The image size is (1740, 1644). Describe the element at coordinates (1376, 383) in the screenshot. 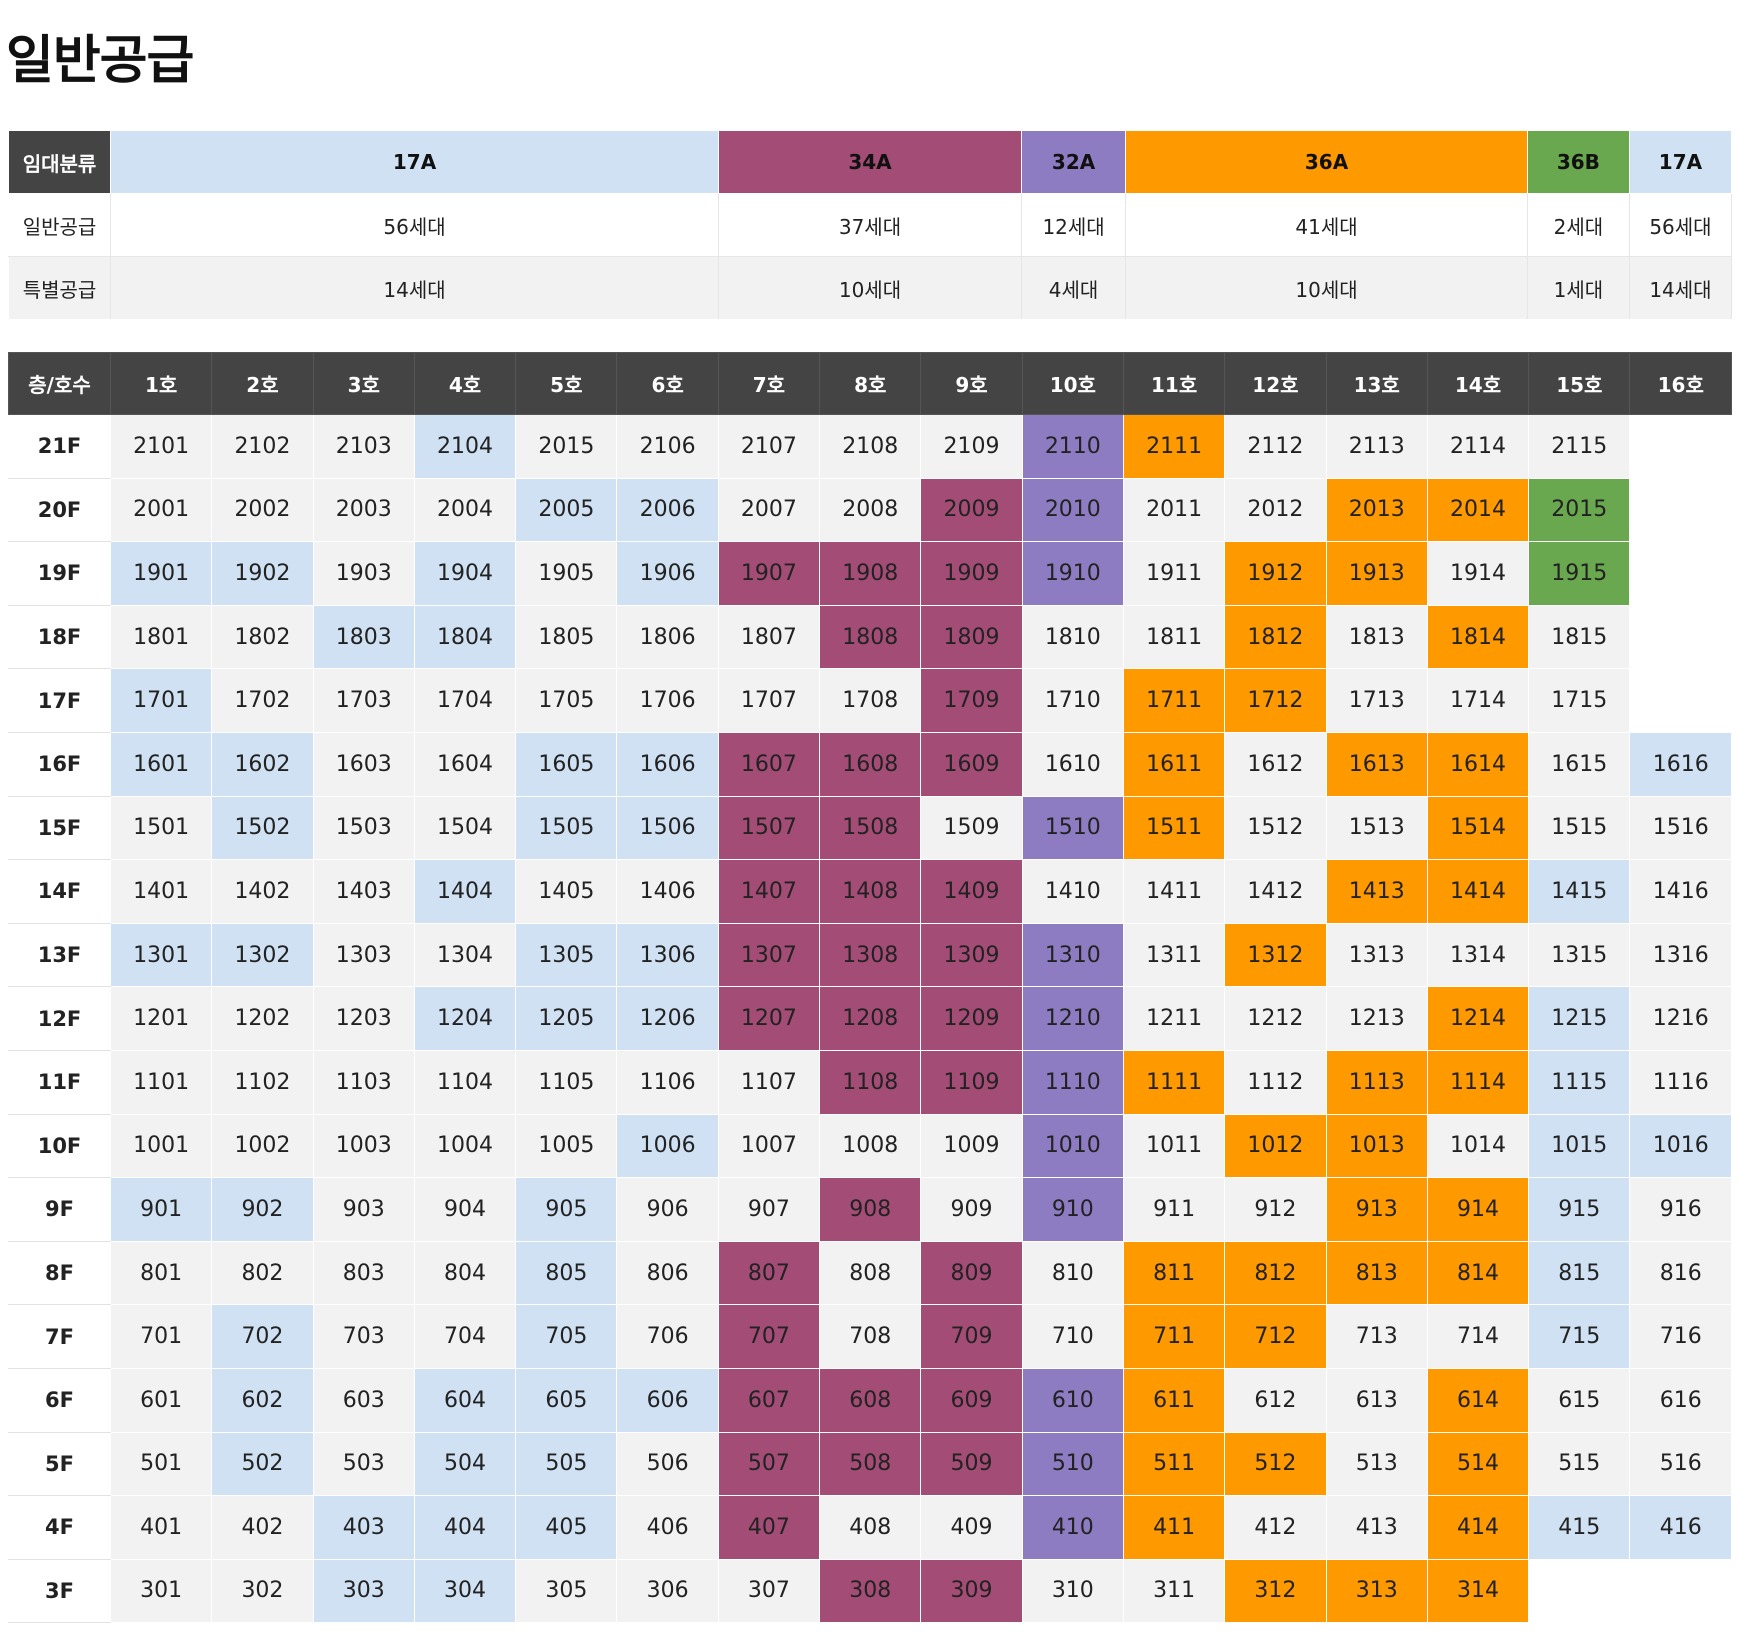

I see `unit-column-header: 13호` at that location.